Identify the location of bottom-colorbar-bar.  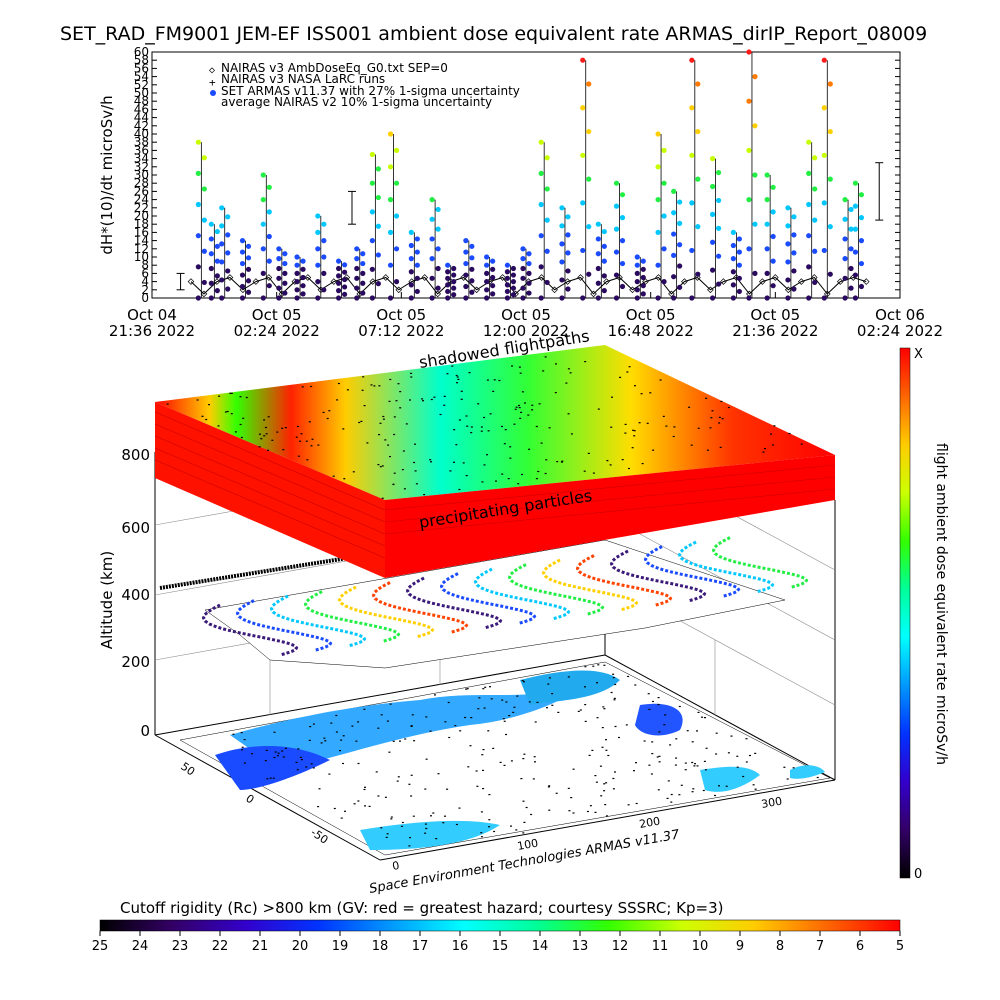
(500, 925).